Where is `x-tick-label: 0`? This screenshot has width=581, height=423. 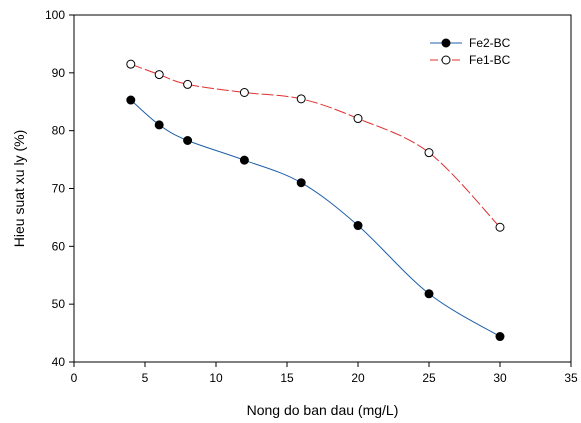
x-tick-label: 0 is located at coordinates (74, 378).